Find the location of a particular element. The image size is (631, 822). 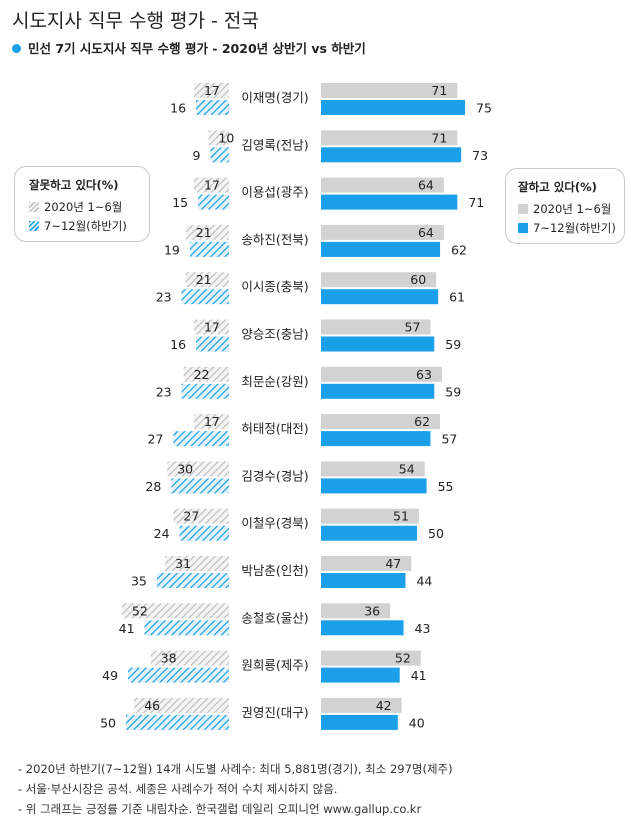

category-label: 김영록(전남) is located at coordinates (274, 144).